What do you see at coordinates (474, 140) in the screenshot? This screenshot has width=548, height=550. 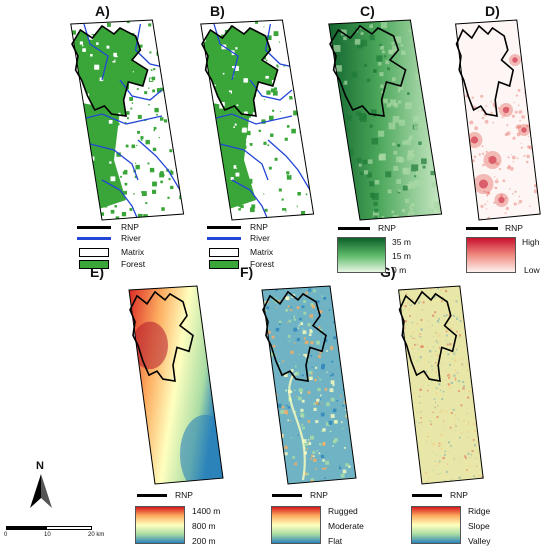 I see `risk-hotspot` at bounding box center [474, 140].